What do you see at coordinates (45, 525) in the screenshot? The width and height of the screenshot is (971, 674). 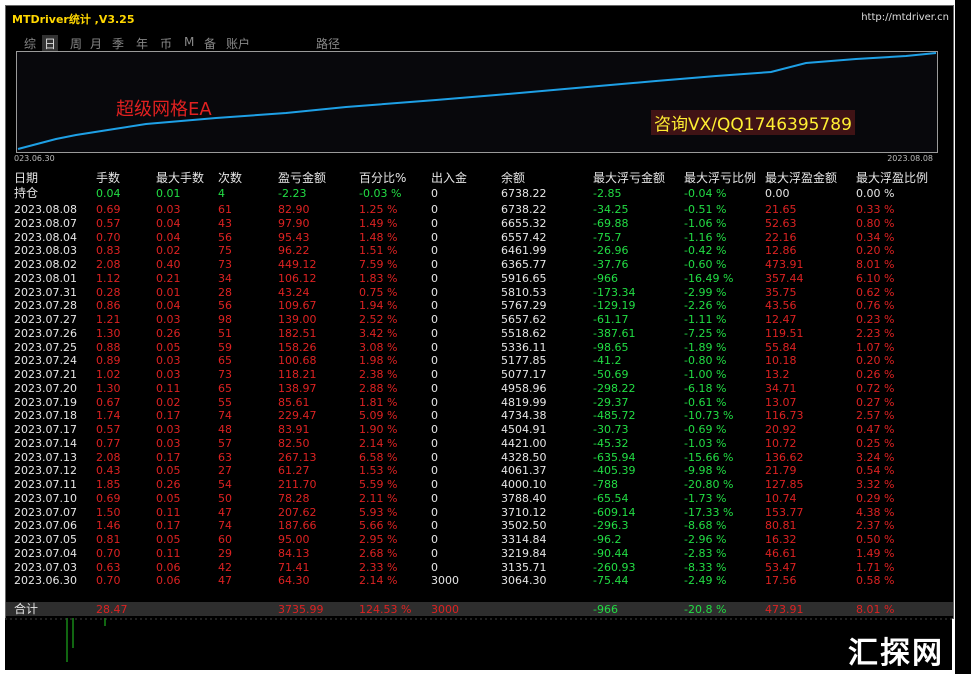 I see `table-cell: 2023.07.06` at bounding box center [45, 525].